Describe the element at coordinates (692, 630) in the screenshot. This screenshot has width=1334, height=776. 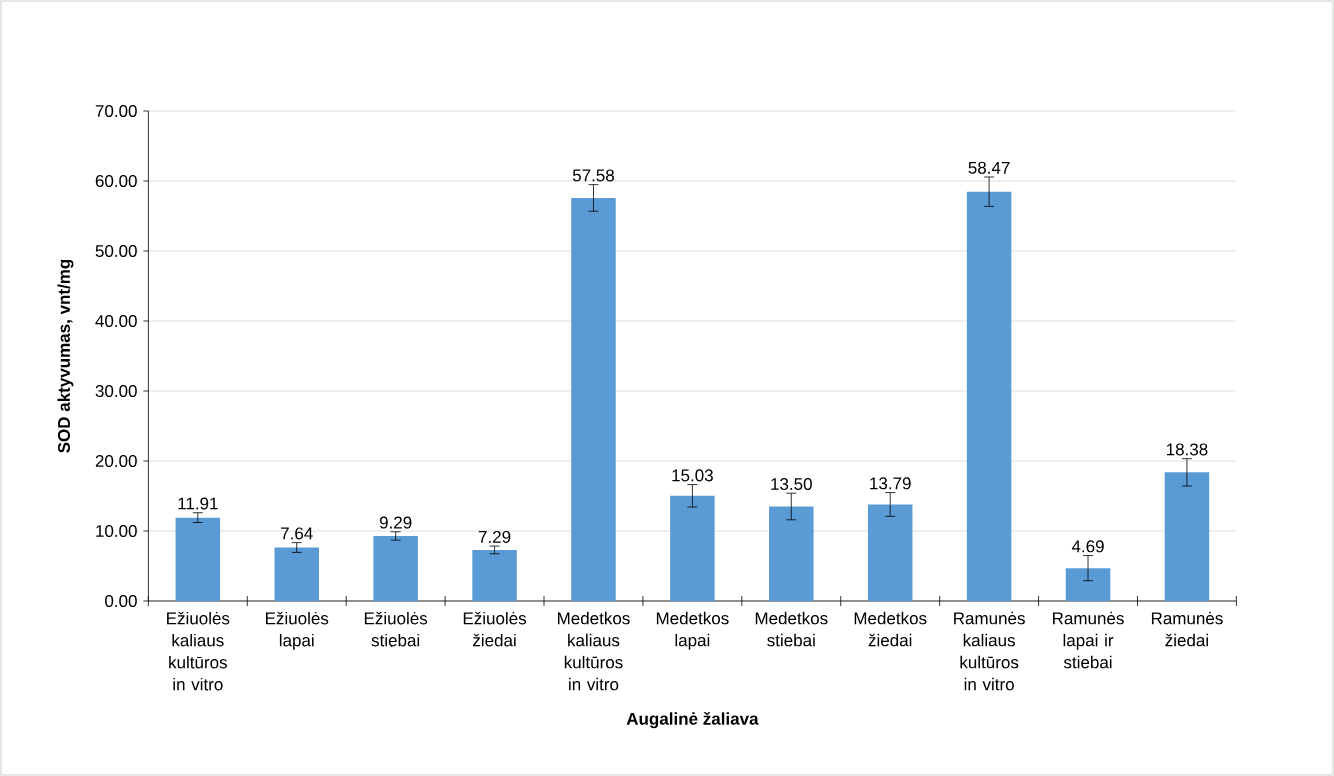
I see `x-tick-label: Medetkos lapai` at that location.